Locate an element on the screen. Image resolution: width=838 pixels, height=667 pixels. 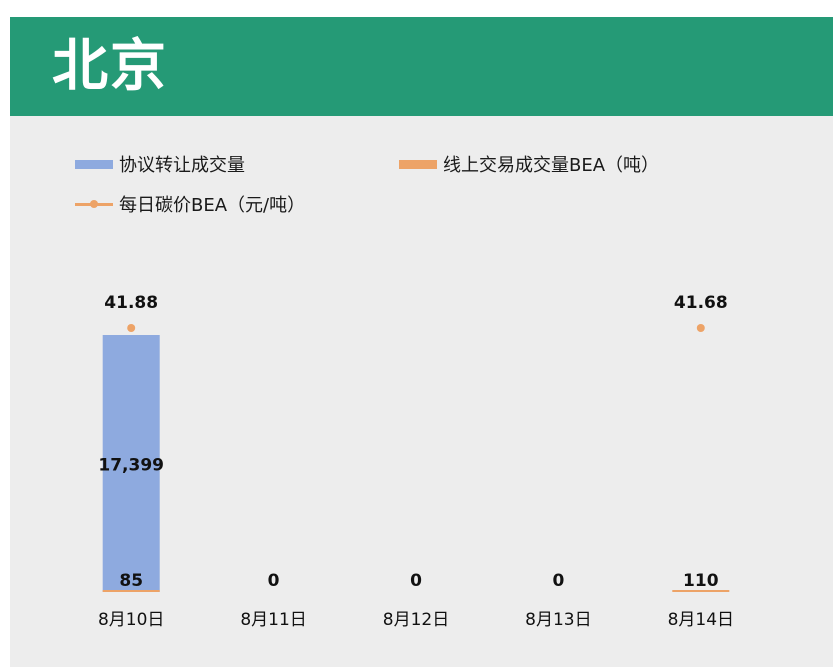
x-tick-label: 8月14日 is located at coordinates (701, 620).